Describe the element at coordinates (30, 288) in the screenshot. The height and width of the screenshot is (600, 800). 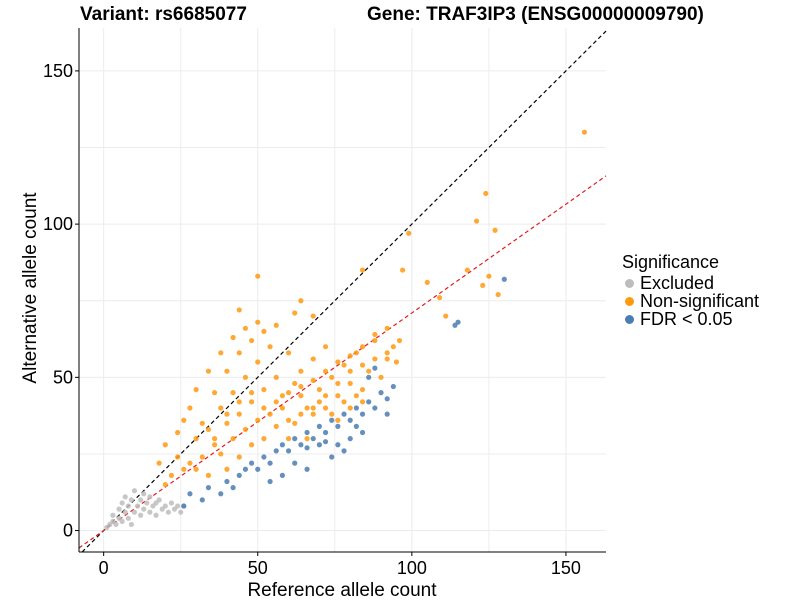
I see `y-axis-label: Alternative allele count` at that location.